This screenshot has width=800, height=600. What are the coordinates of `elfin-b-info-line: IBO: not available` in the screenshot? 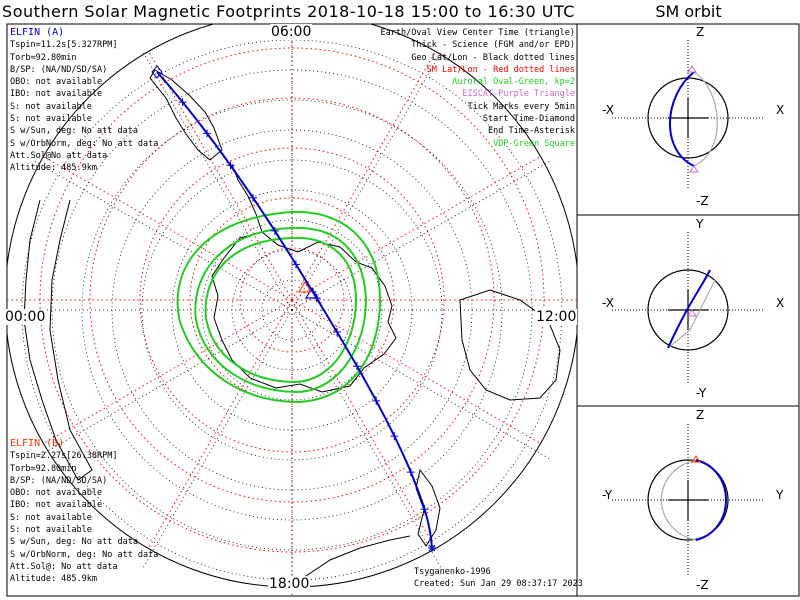 It's located at (56, 505).